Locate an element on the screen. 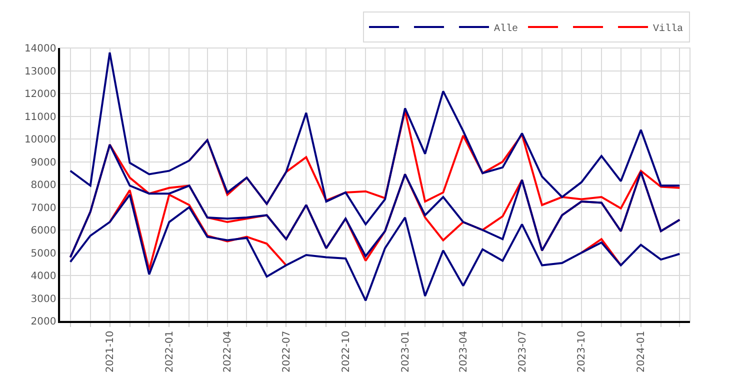 This screenshot has height=385, width=750. x-tick-label: 2023-07 is located at coordinates (522, 351).